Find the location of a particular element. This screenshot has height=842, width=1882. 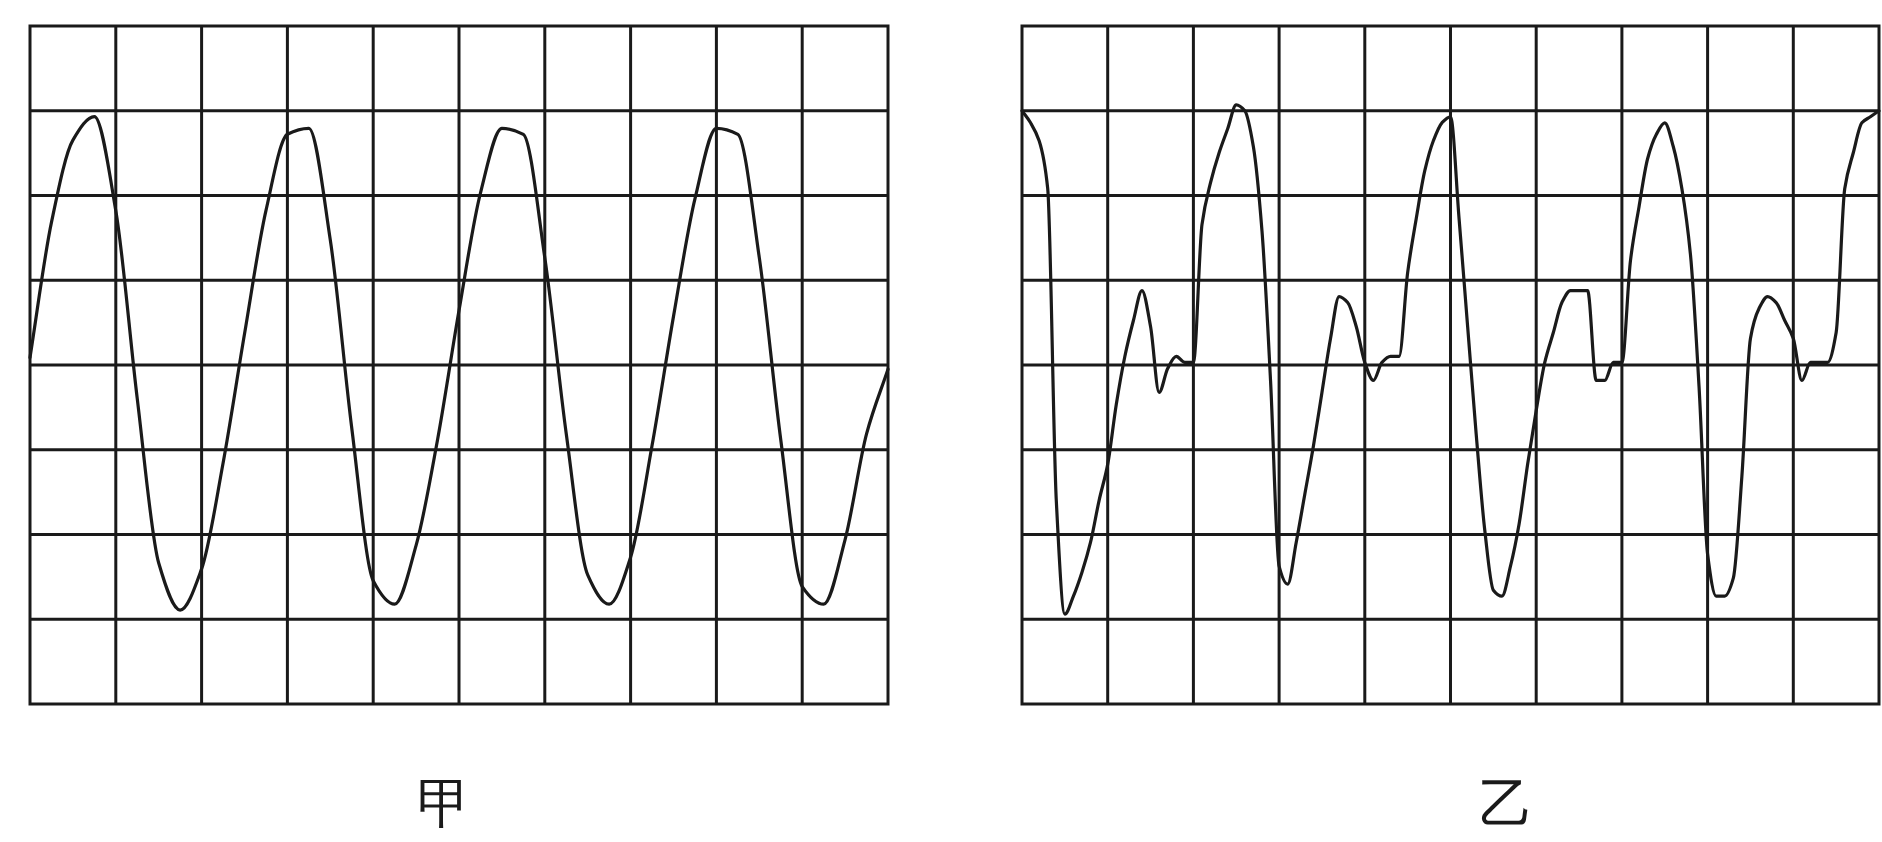

x-axis-title: 乙 is located at coordinates (1506, 803).